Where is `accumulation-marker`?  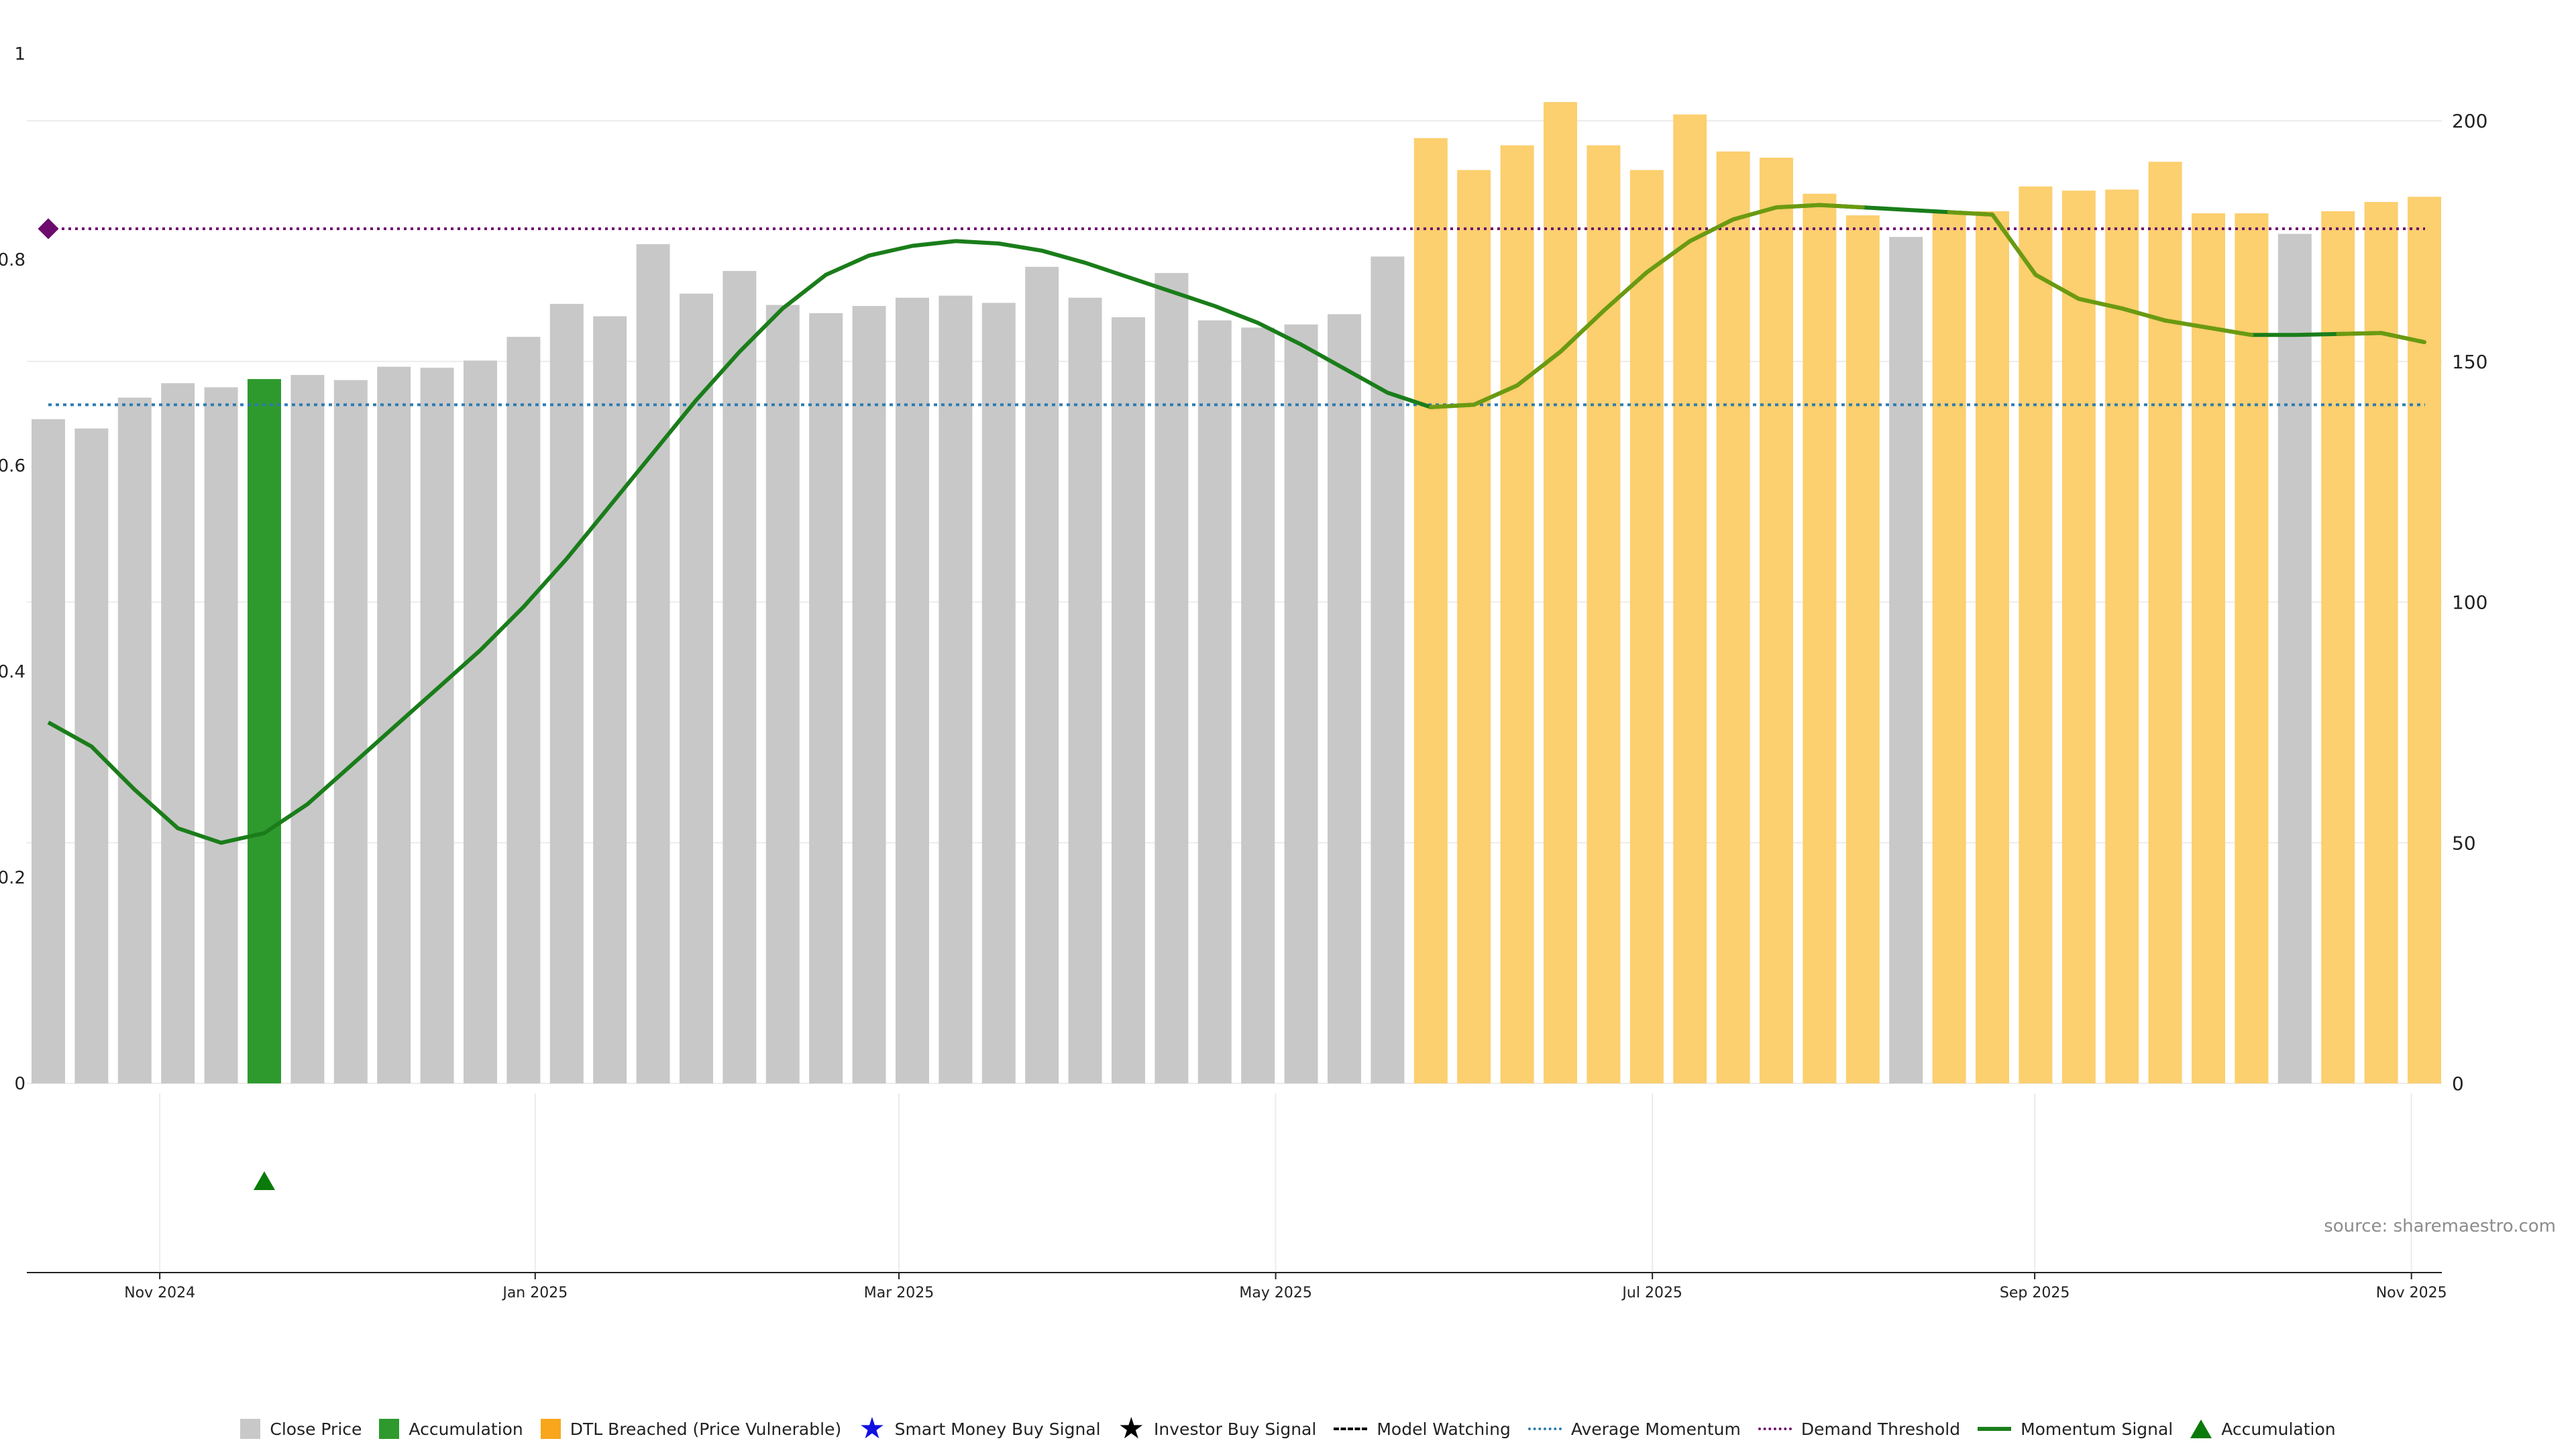
accumulation-marker is located at coordinates (264, 1180).